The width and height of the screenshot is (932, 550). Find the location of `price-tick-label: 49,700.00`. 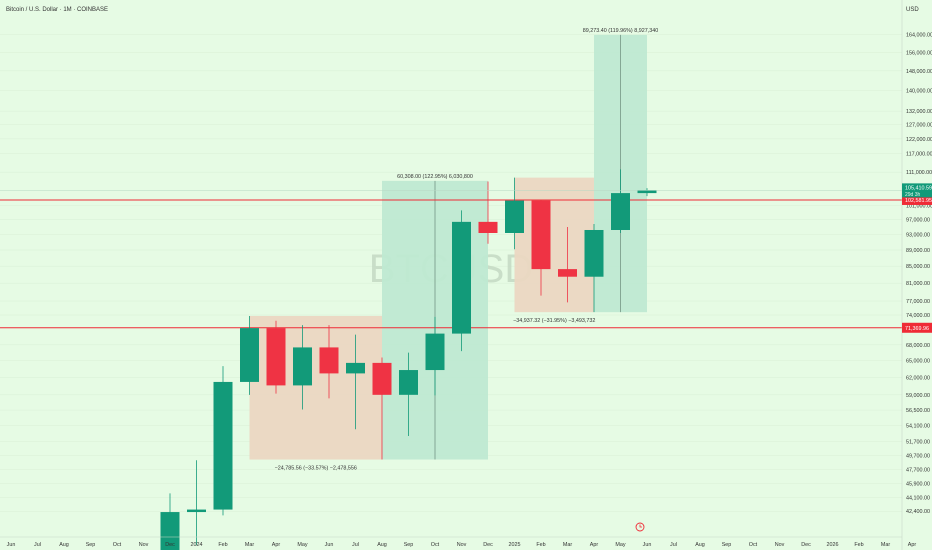

price-tick-label: 49,700.00 is located at coordinates (918, 456).